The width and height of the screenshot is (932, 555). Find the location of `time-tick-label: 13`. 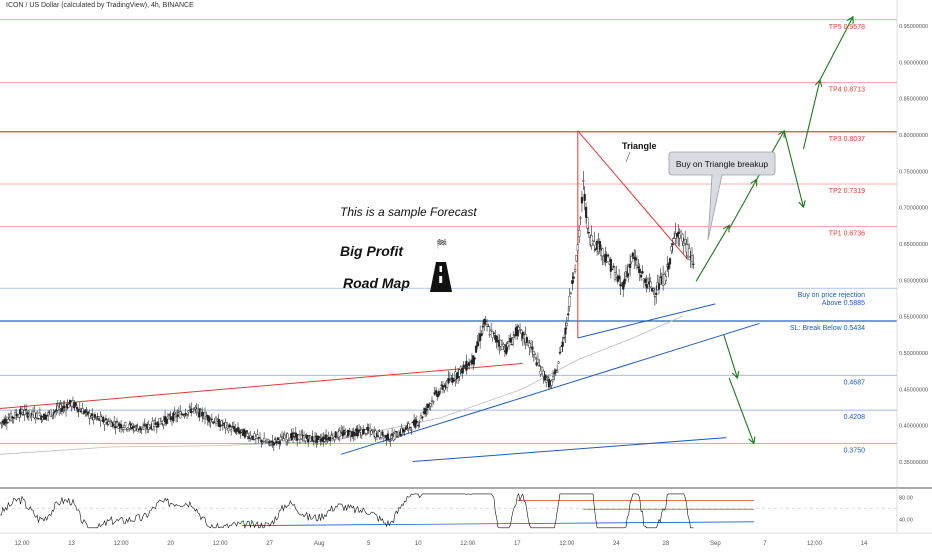

time-tick-label: 13 is located at coordinates (71, 544).